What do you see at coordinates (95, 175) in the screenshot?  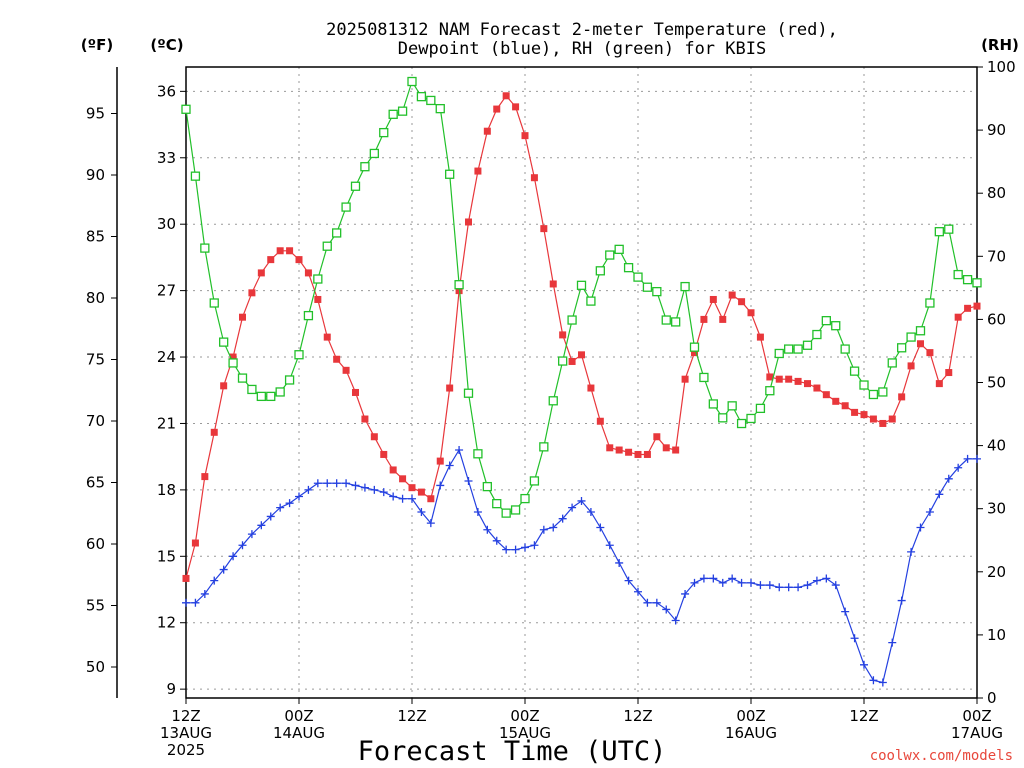 I see `fahrenheit-tick-label: 90` at bounding box center [95, 175].